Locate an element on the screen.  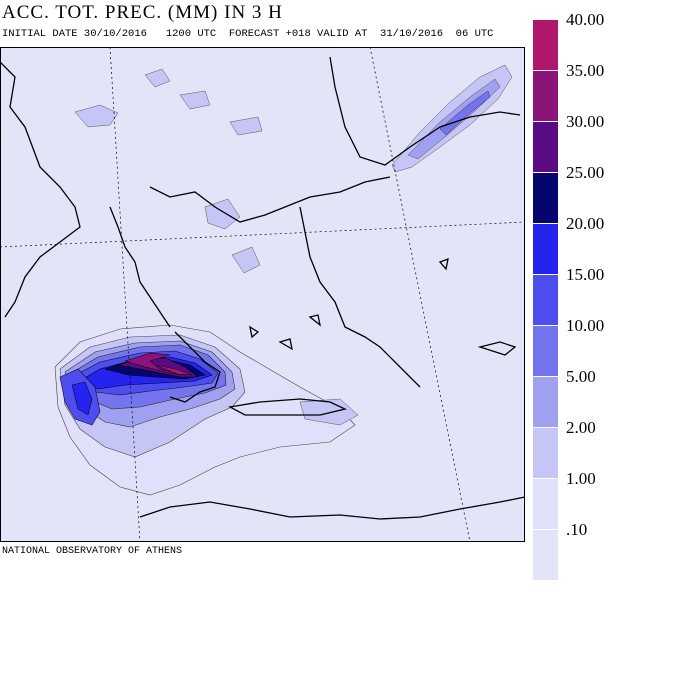
precip-lobe-west-core is located at coordinates (82, 398).